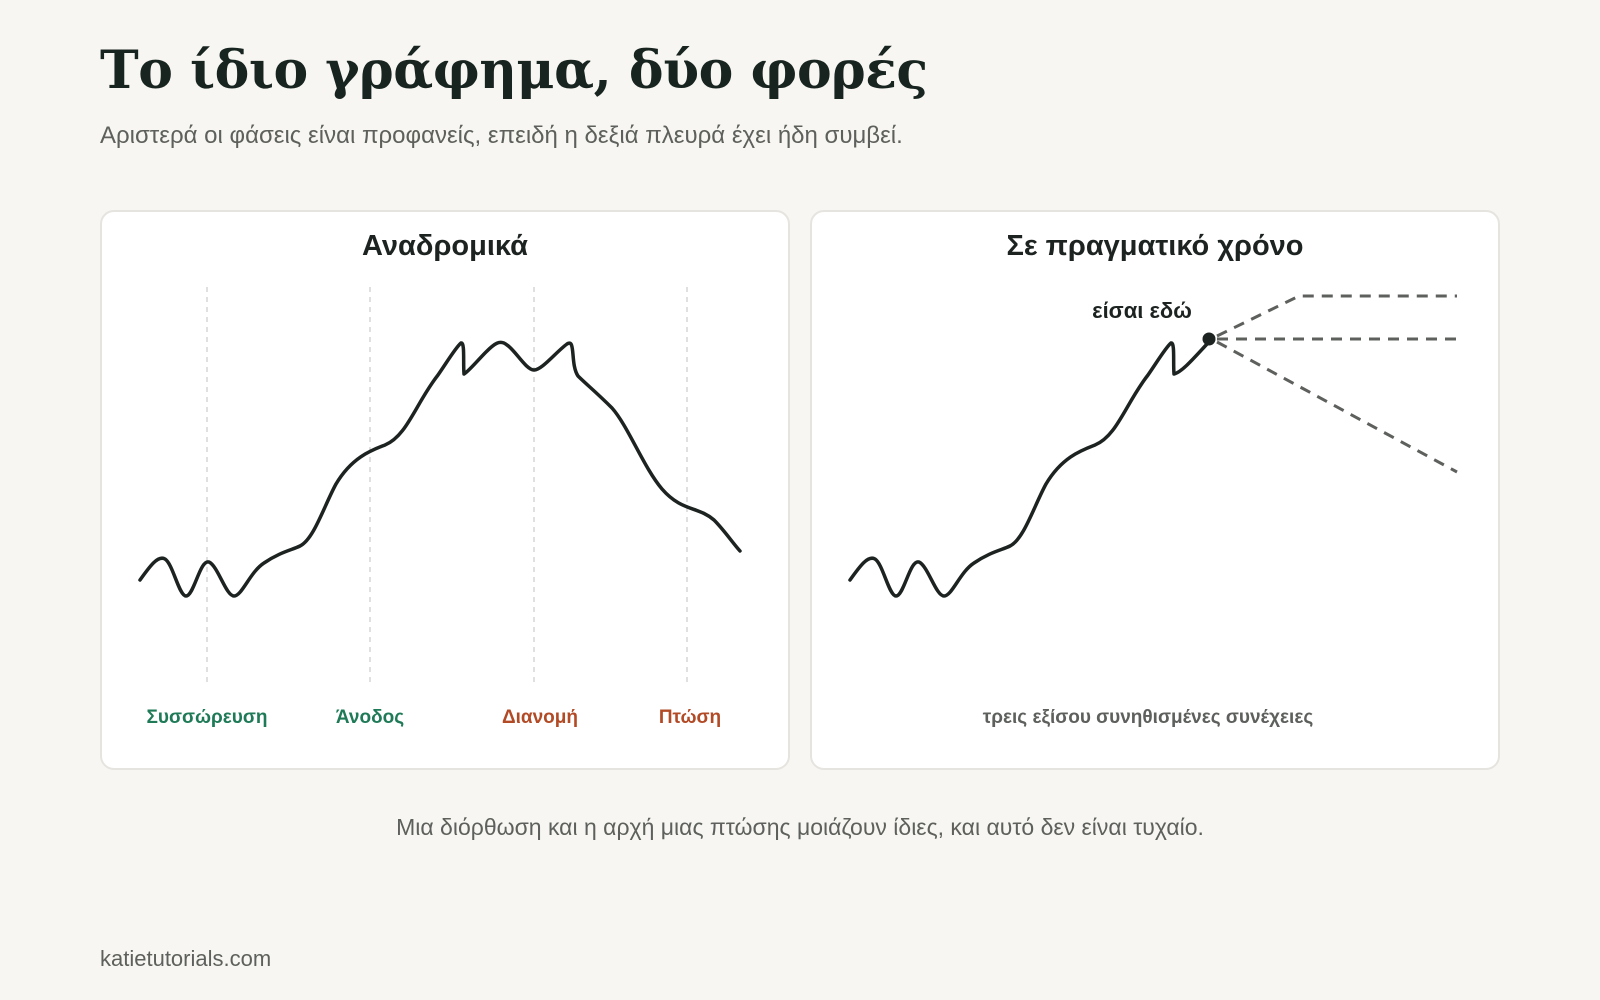  Describe the element at coordinates (445, 246) in the screenshot. I see `panel-title: Αναδρομικά` at that location.